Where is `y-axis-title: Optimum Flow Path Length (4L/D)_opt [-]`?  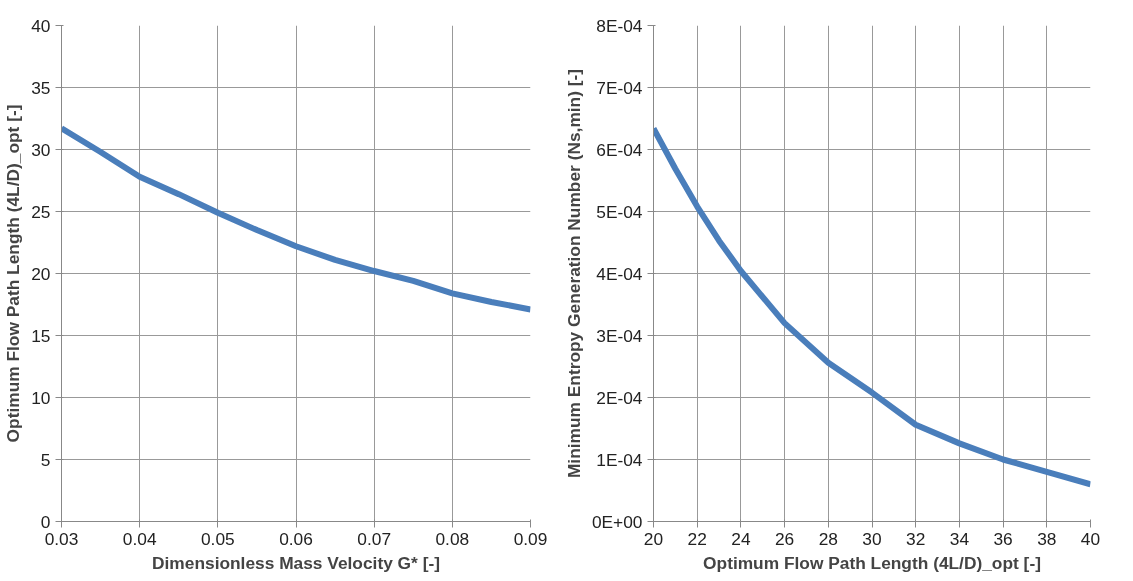 y-axis-title: Optimum Flow Path Length (4L/D)_opt [-] is located at coordinates (13, 273).